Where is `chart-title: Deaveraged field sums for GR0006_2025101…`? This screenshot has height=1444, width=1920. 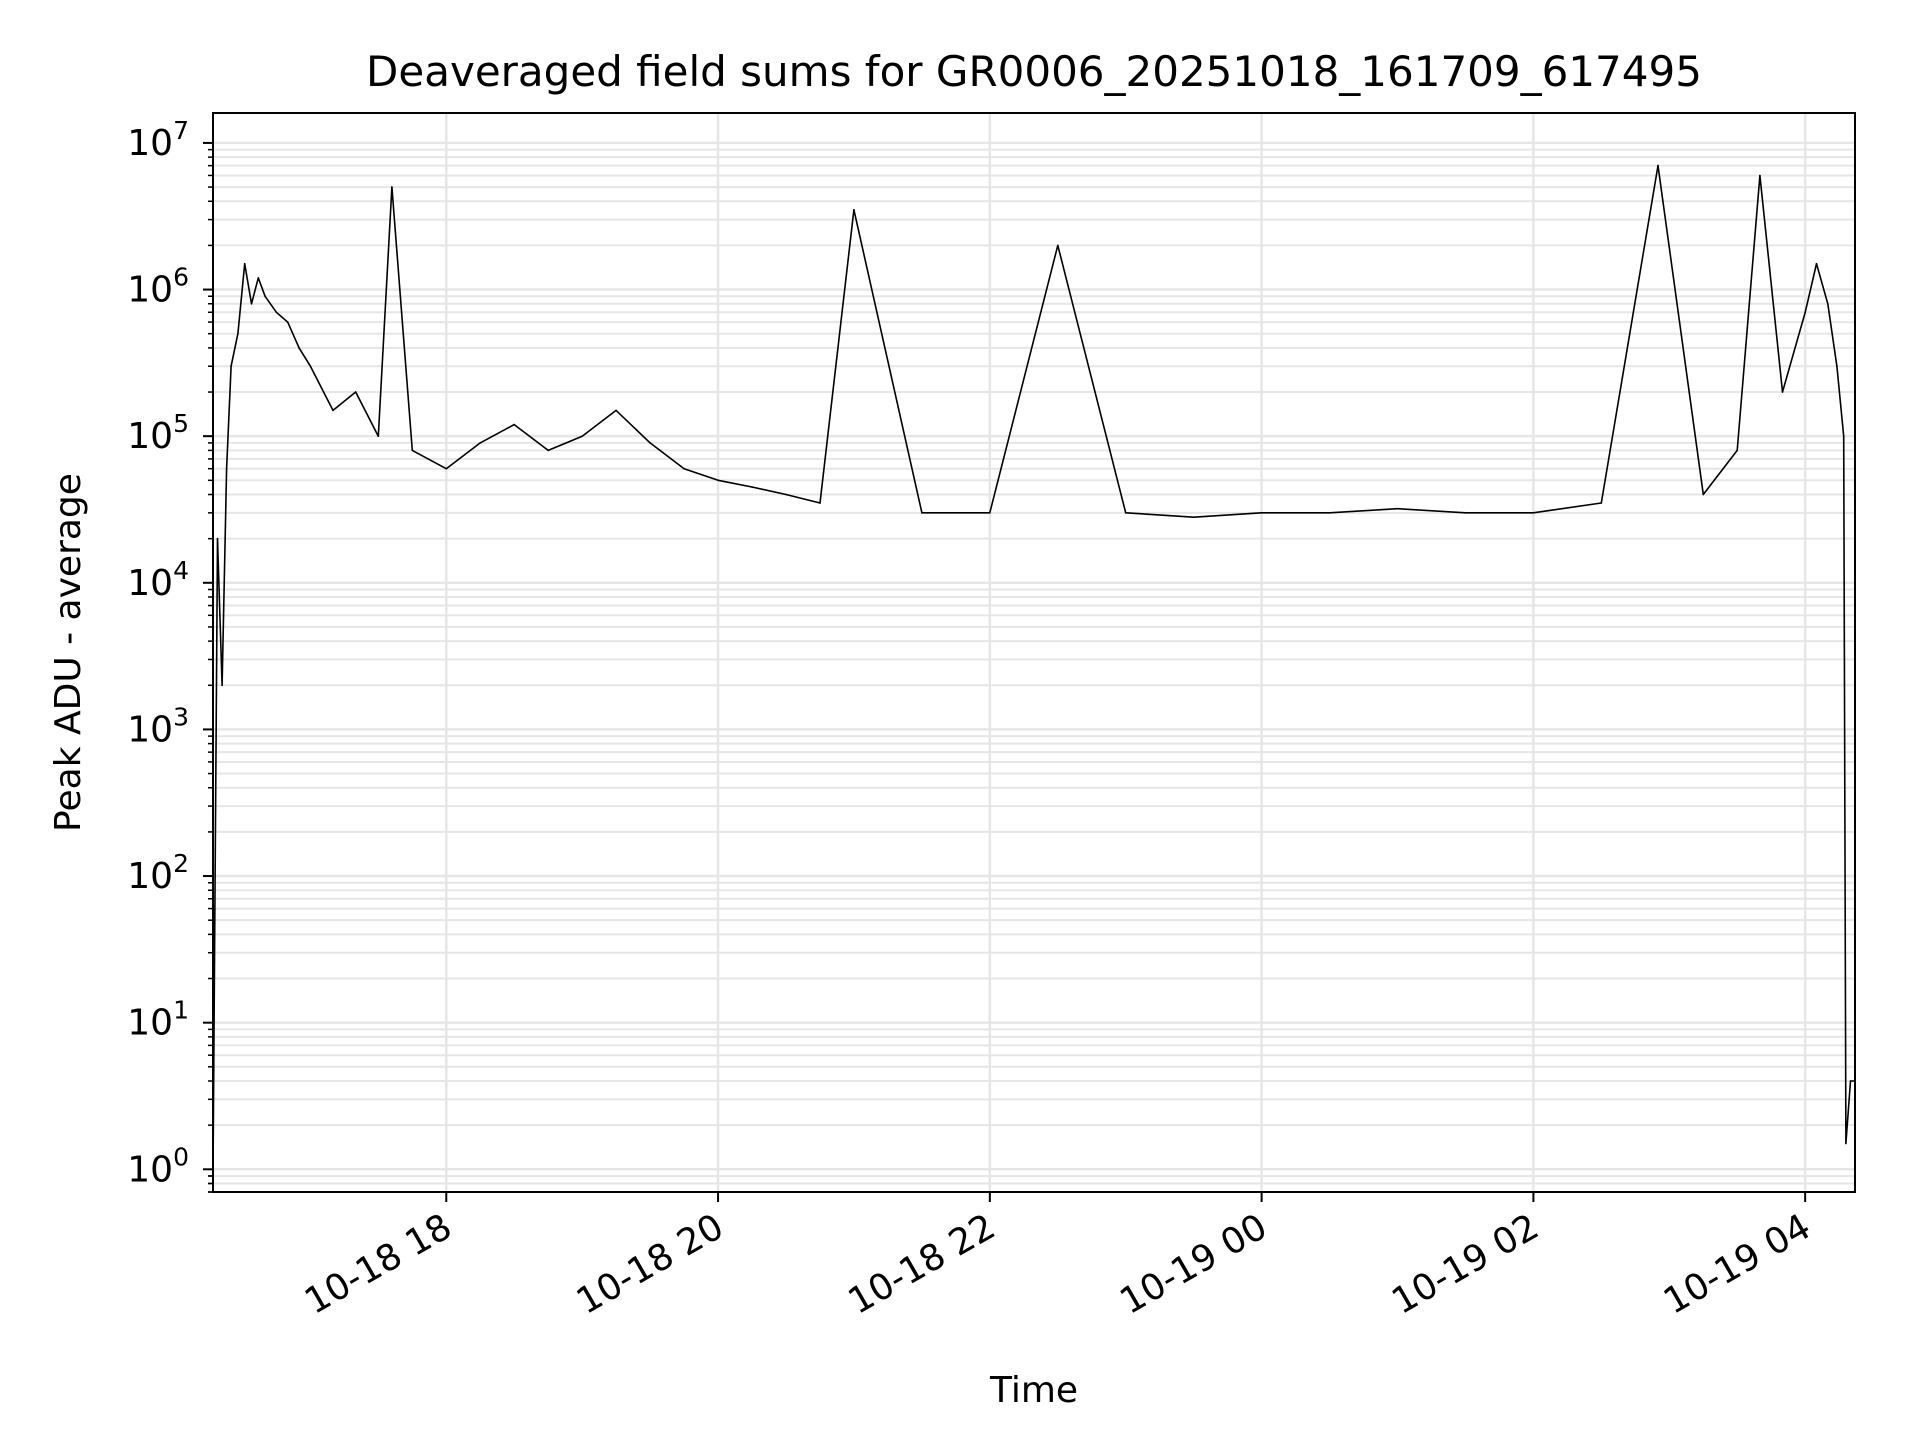 chart-title: Deaveraged field sums for GR0006_2025101… is located at coordinates (1034, 71).